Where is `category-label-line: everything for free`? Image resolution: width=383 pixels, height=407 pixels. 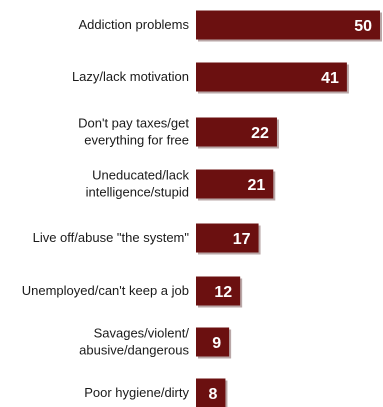 category-label-line: everything for free is located at coordinates (136, 140).